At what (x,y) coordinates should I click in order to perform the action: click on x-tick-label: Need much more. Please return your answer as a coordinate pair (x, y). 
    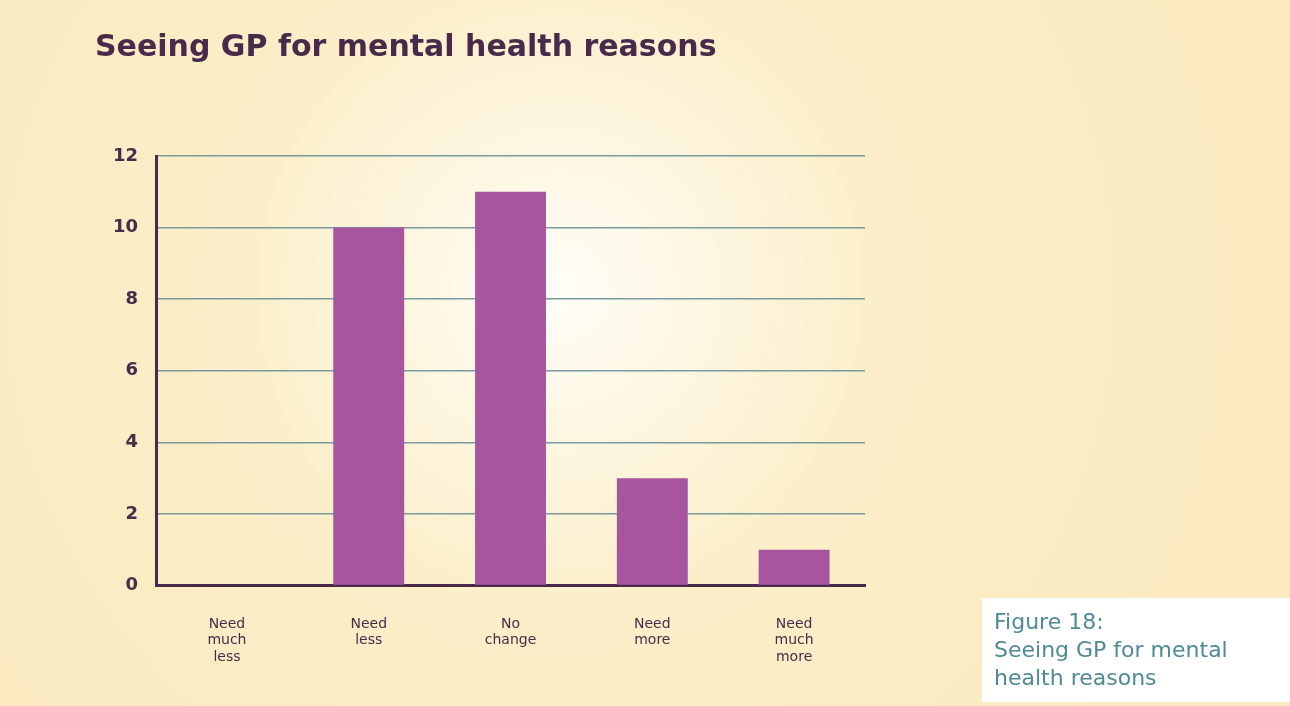
    Looking at the image, I should click on (794, 639).